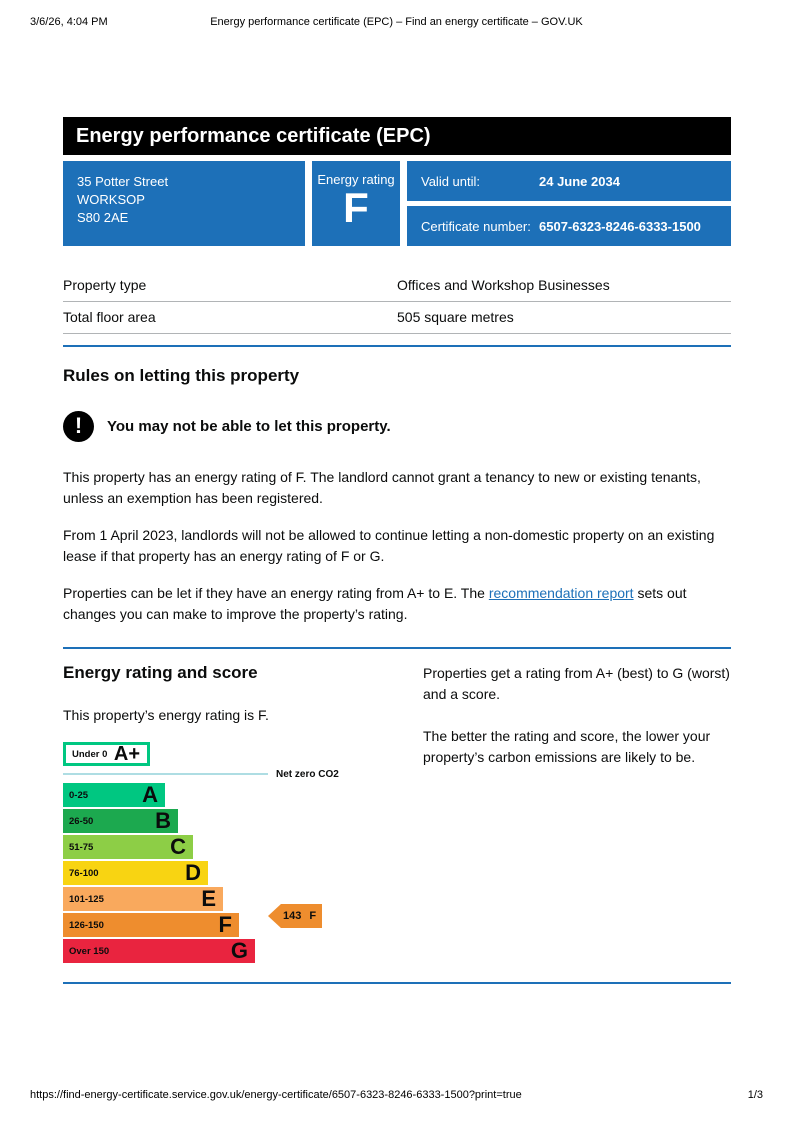 This screenshot has height=1122, width=793. Describe the element at coordinates (128, 847) in the screenshot. I see `epc-band-c: 51-75 C` at that location.